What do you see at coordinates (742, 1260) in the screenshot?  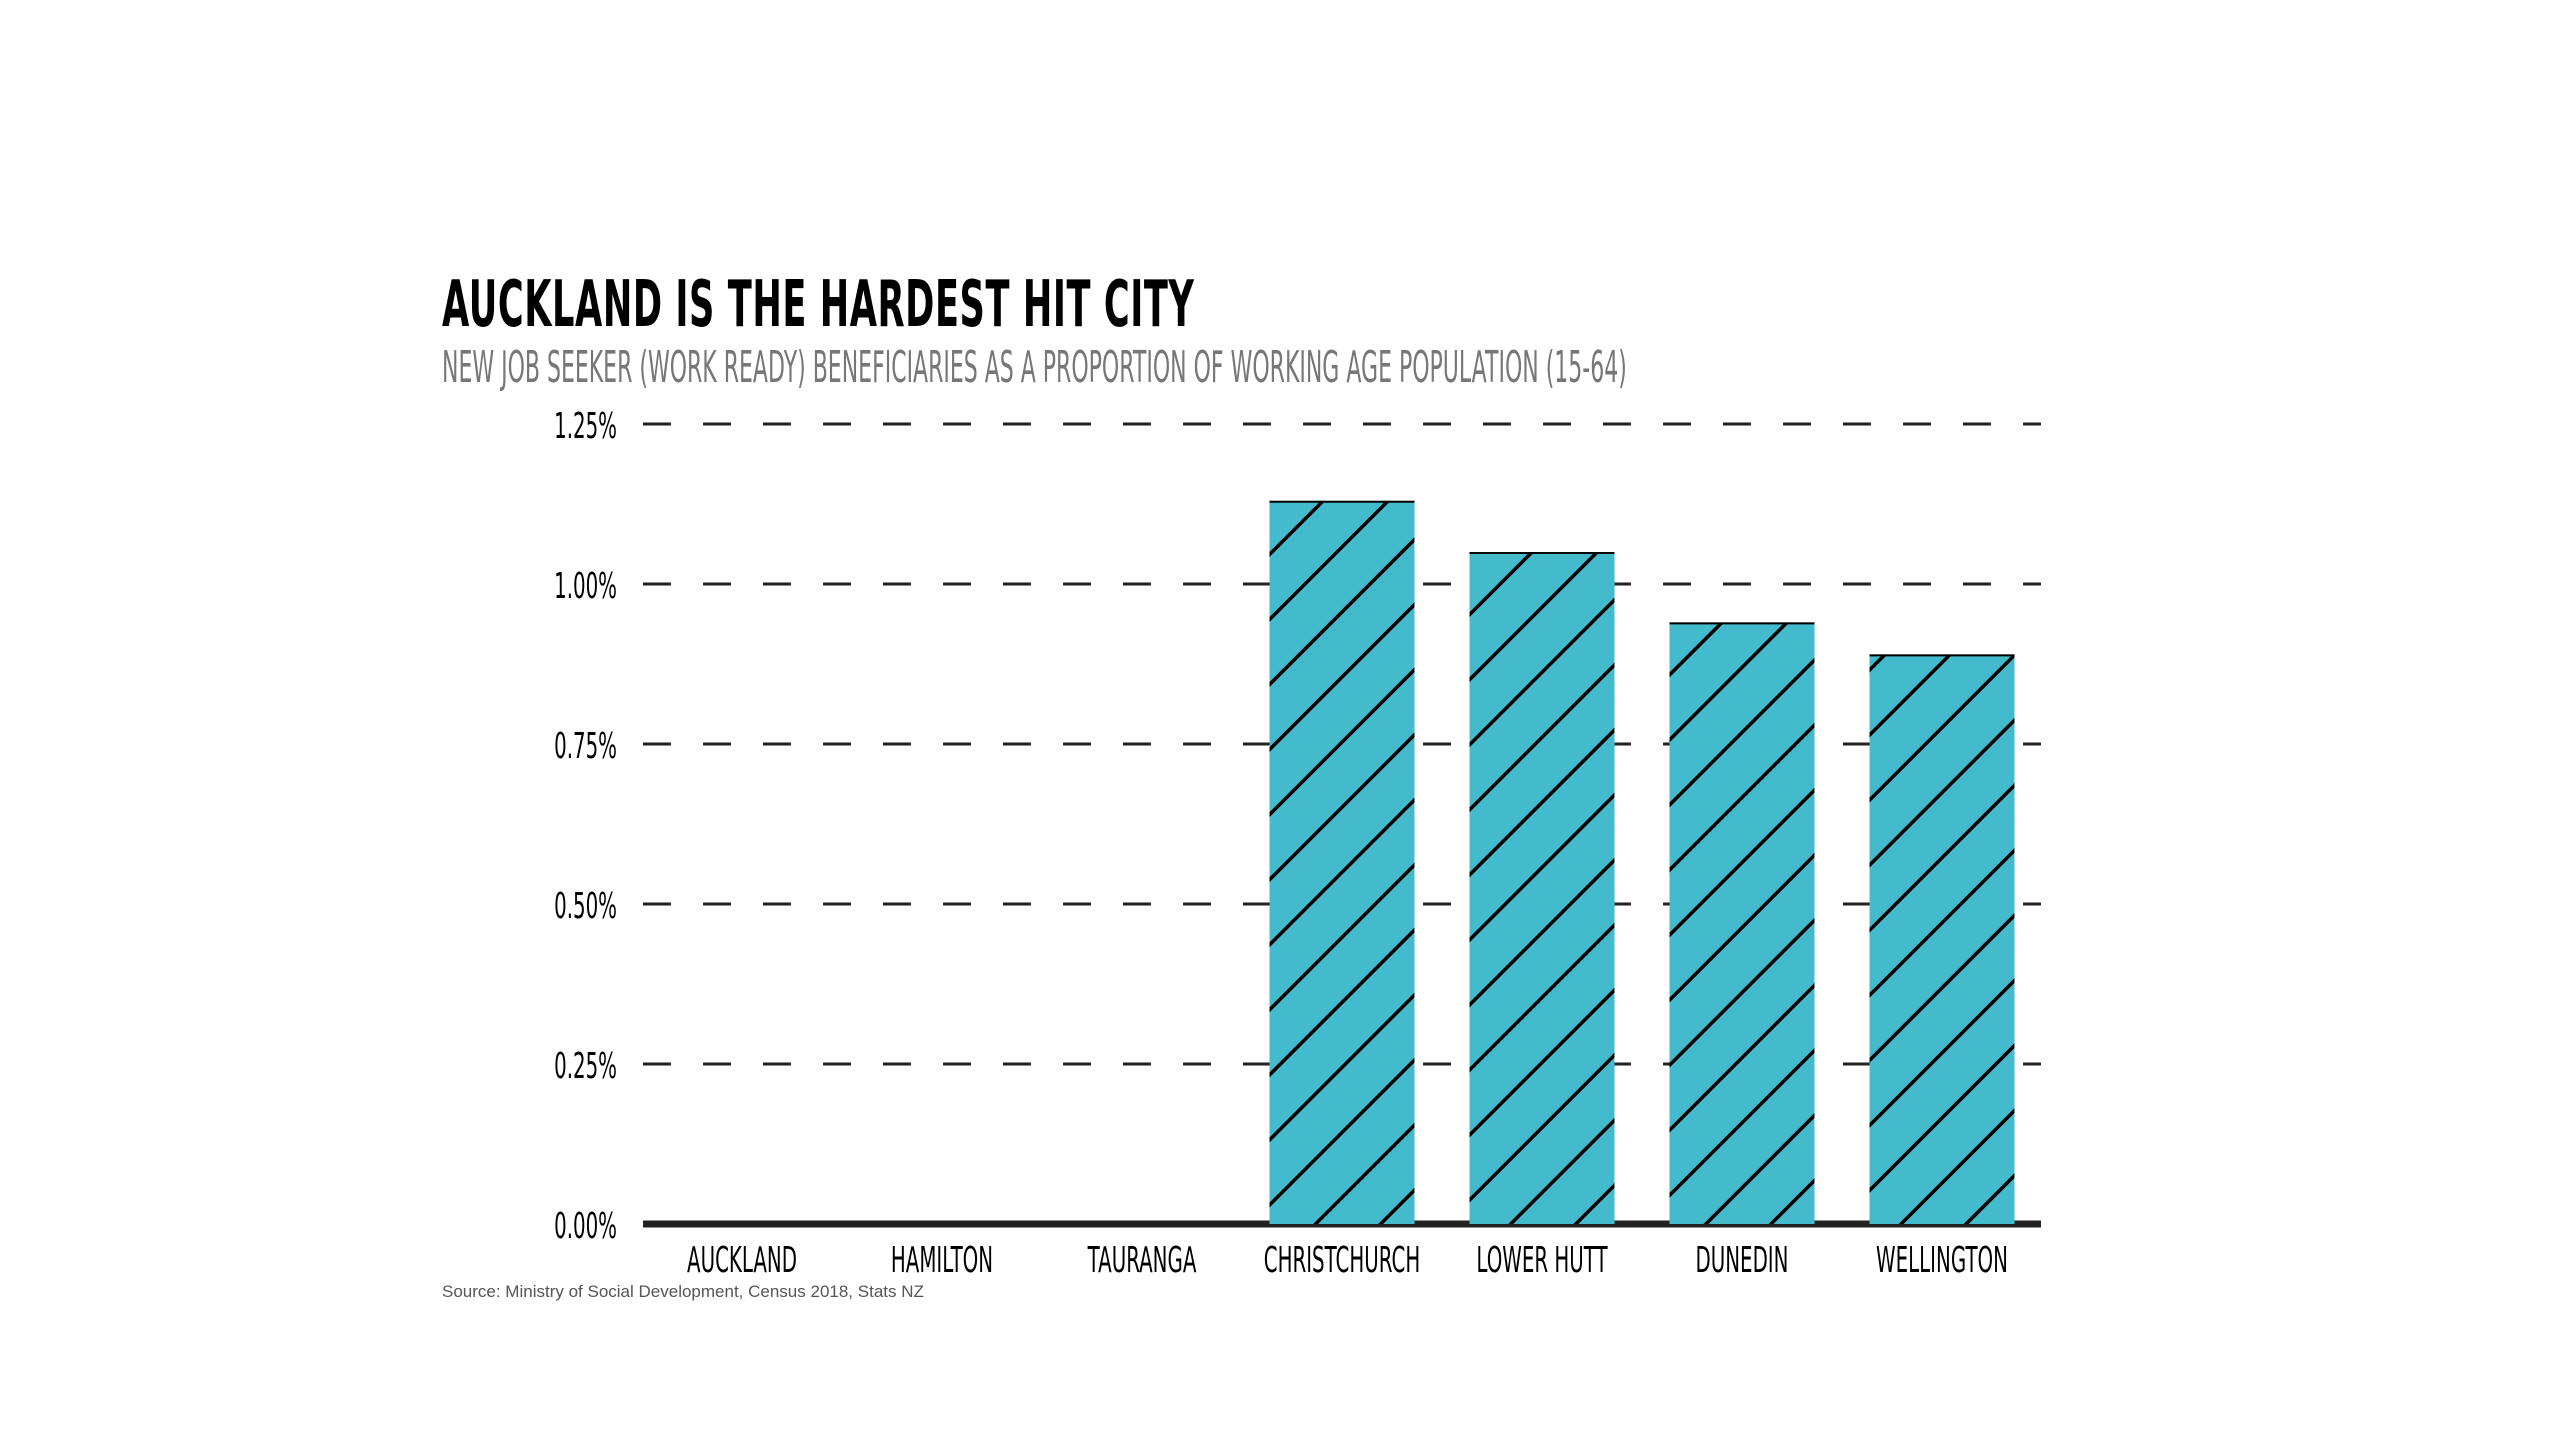 I see `x-tick-label: AUCKLAND` at bounding box center [742, 1260].